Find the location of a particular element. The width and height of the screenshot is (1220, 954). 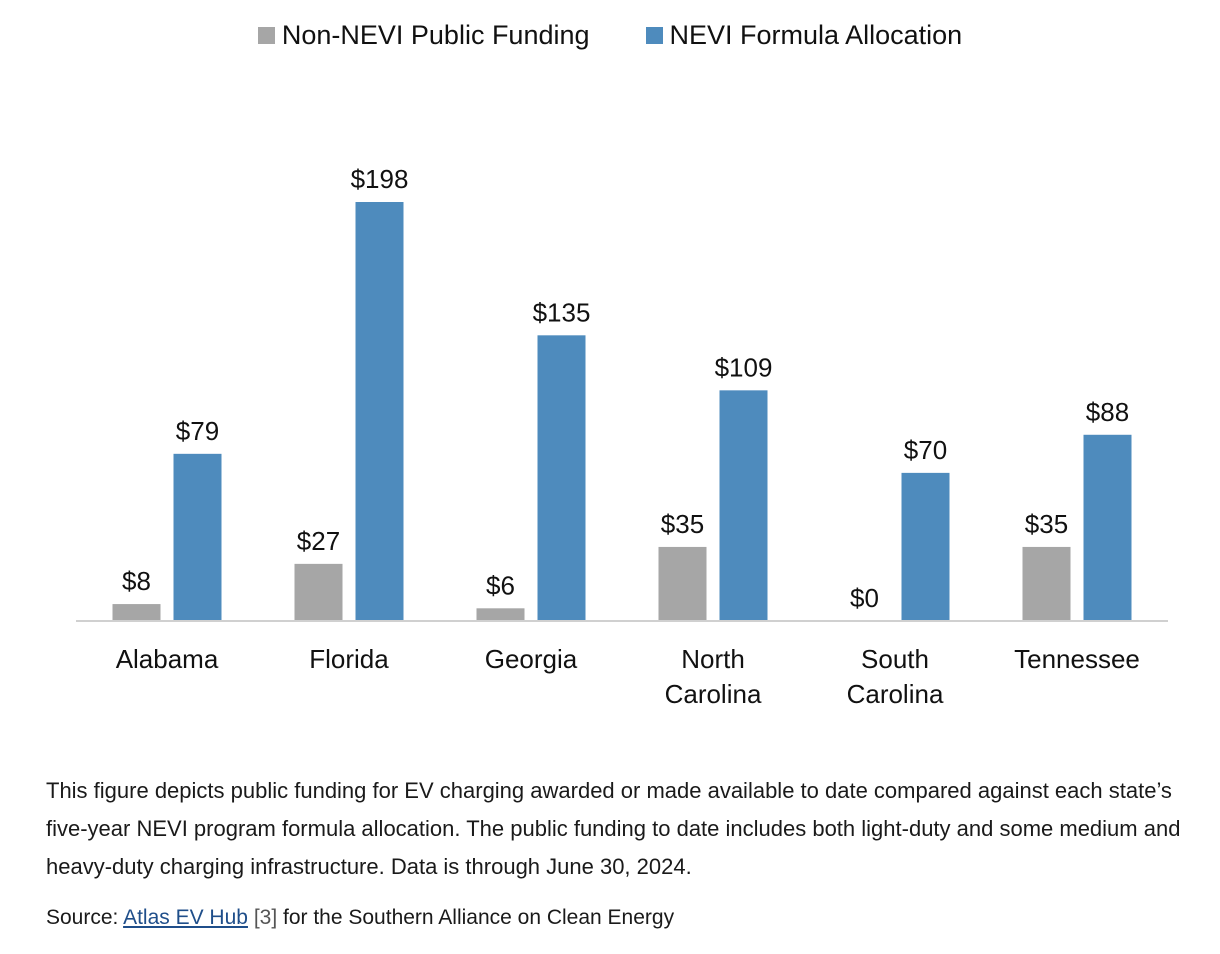

legend-item-non-nevi: Non-NEVI Public Funding is located at coordinates (423, 35).